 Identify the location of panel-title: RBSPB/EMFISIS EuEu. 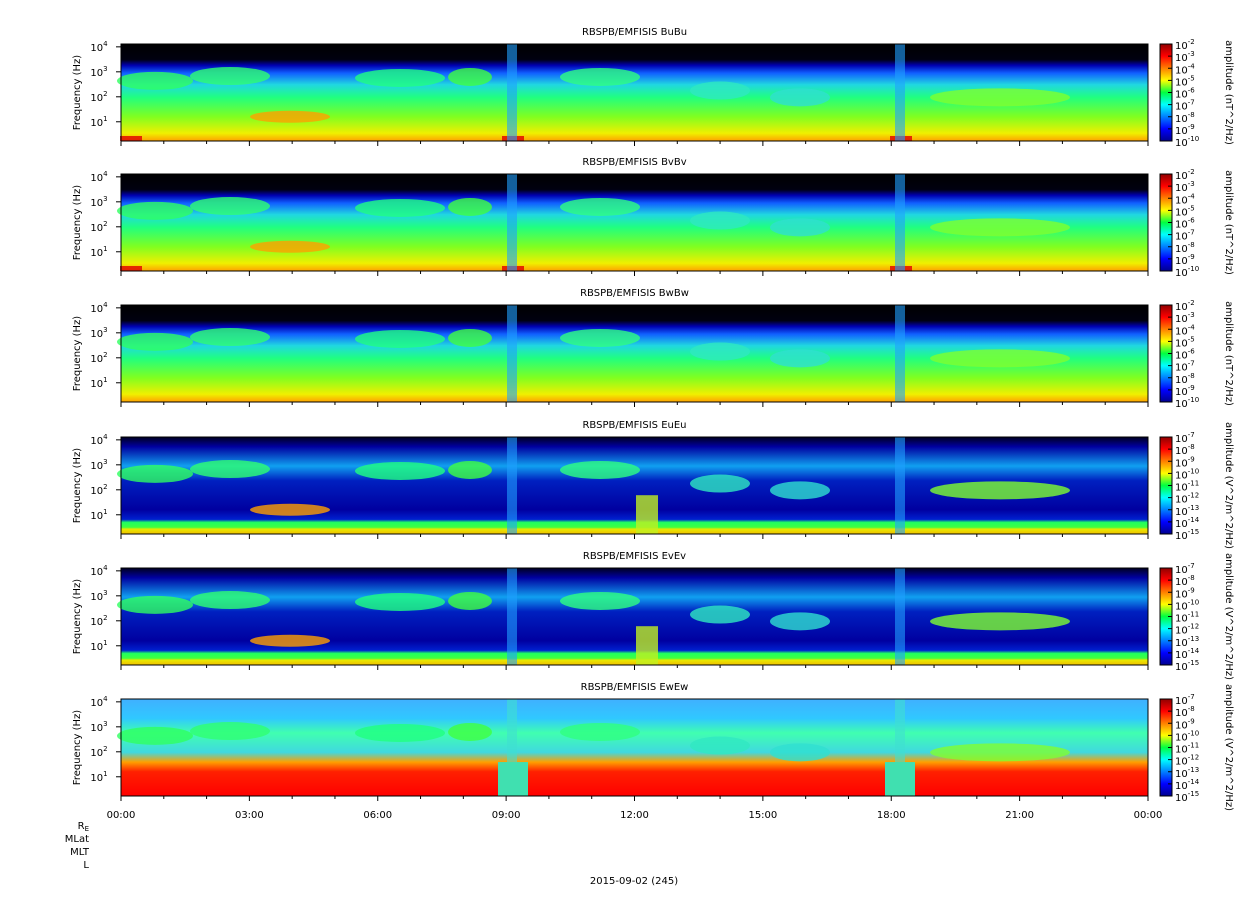
(634, 425).